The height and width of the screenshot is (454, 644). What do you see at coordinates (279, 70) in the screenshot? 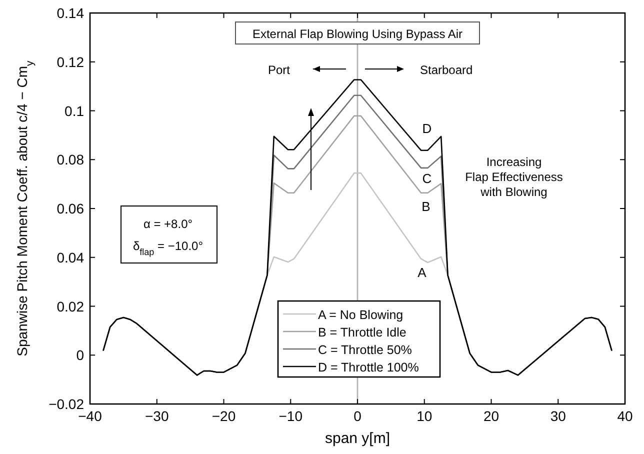
I see `annotation: Port` at bounding box center [279, 70].